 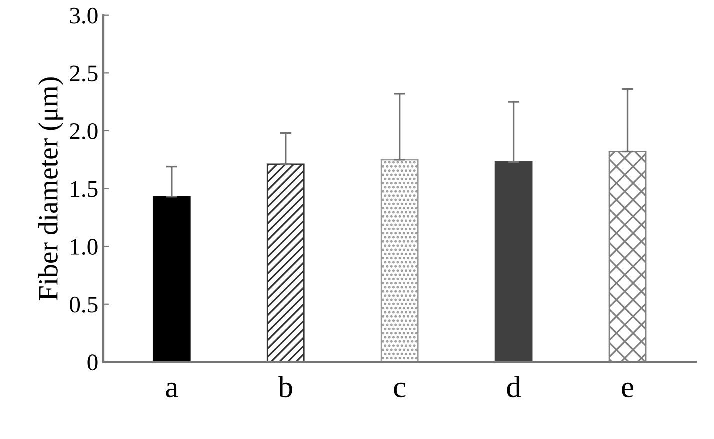 I want to click on x-tick-label: c, so click(x=400, y=390).